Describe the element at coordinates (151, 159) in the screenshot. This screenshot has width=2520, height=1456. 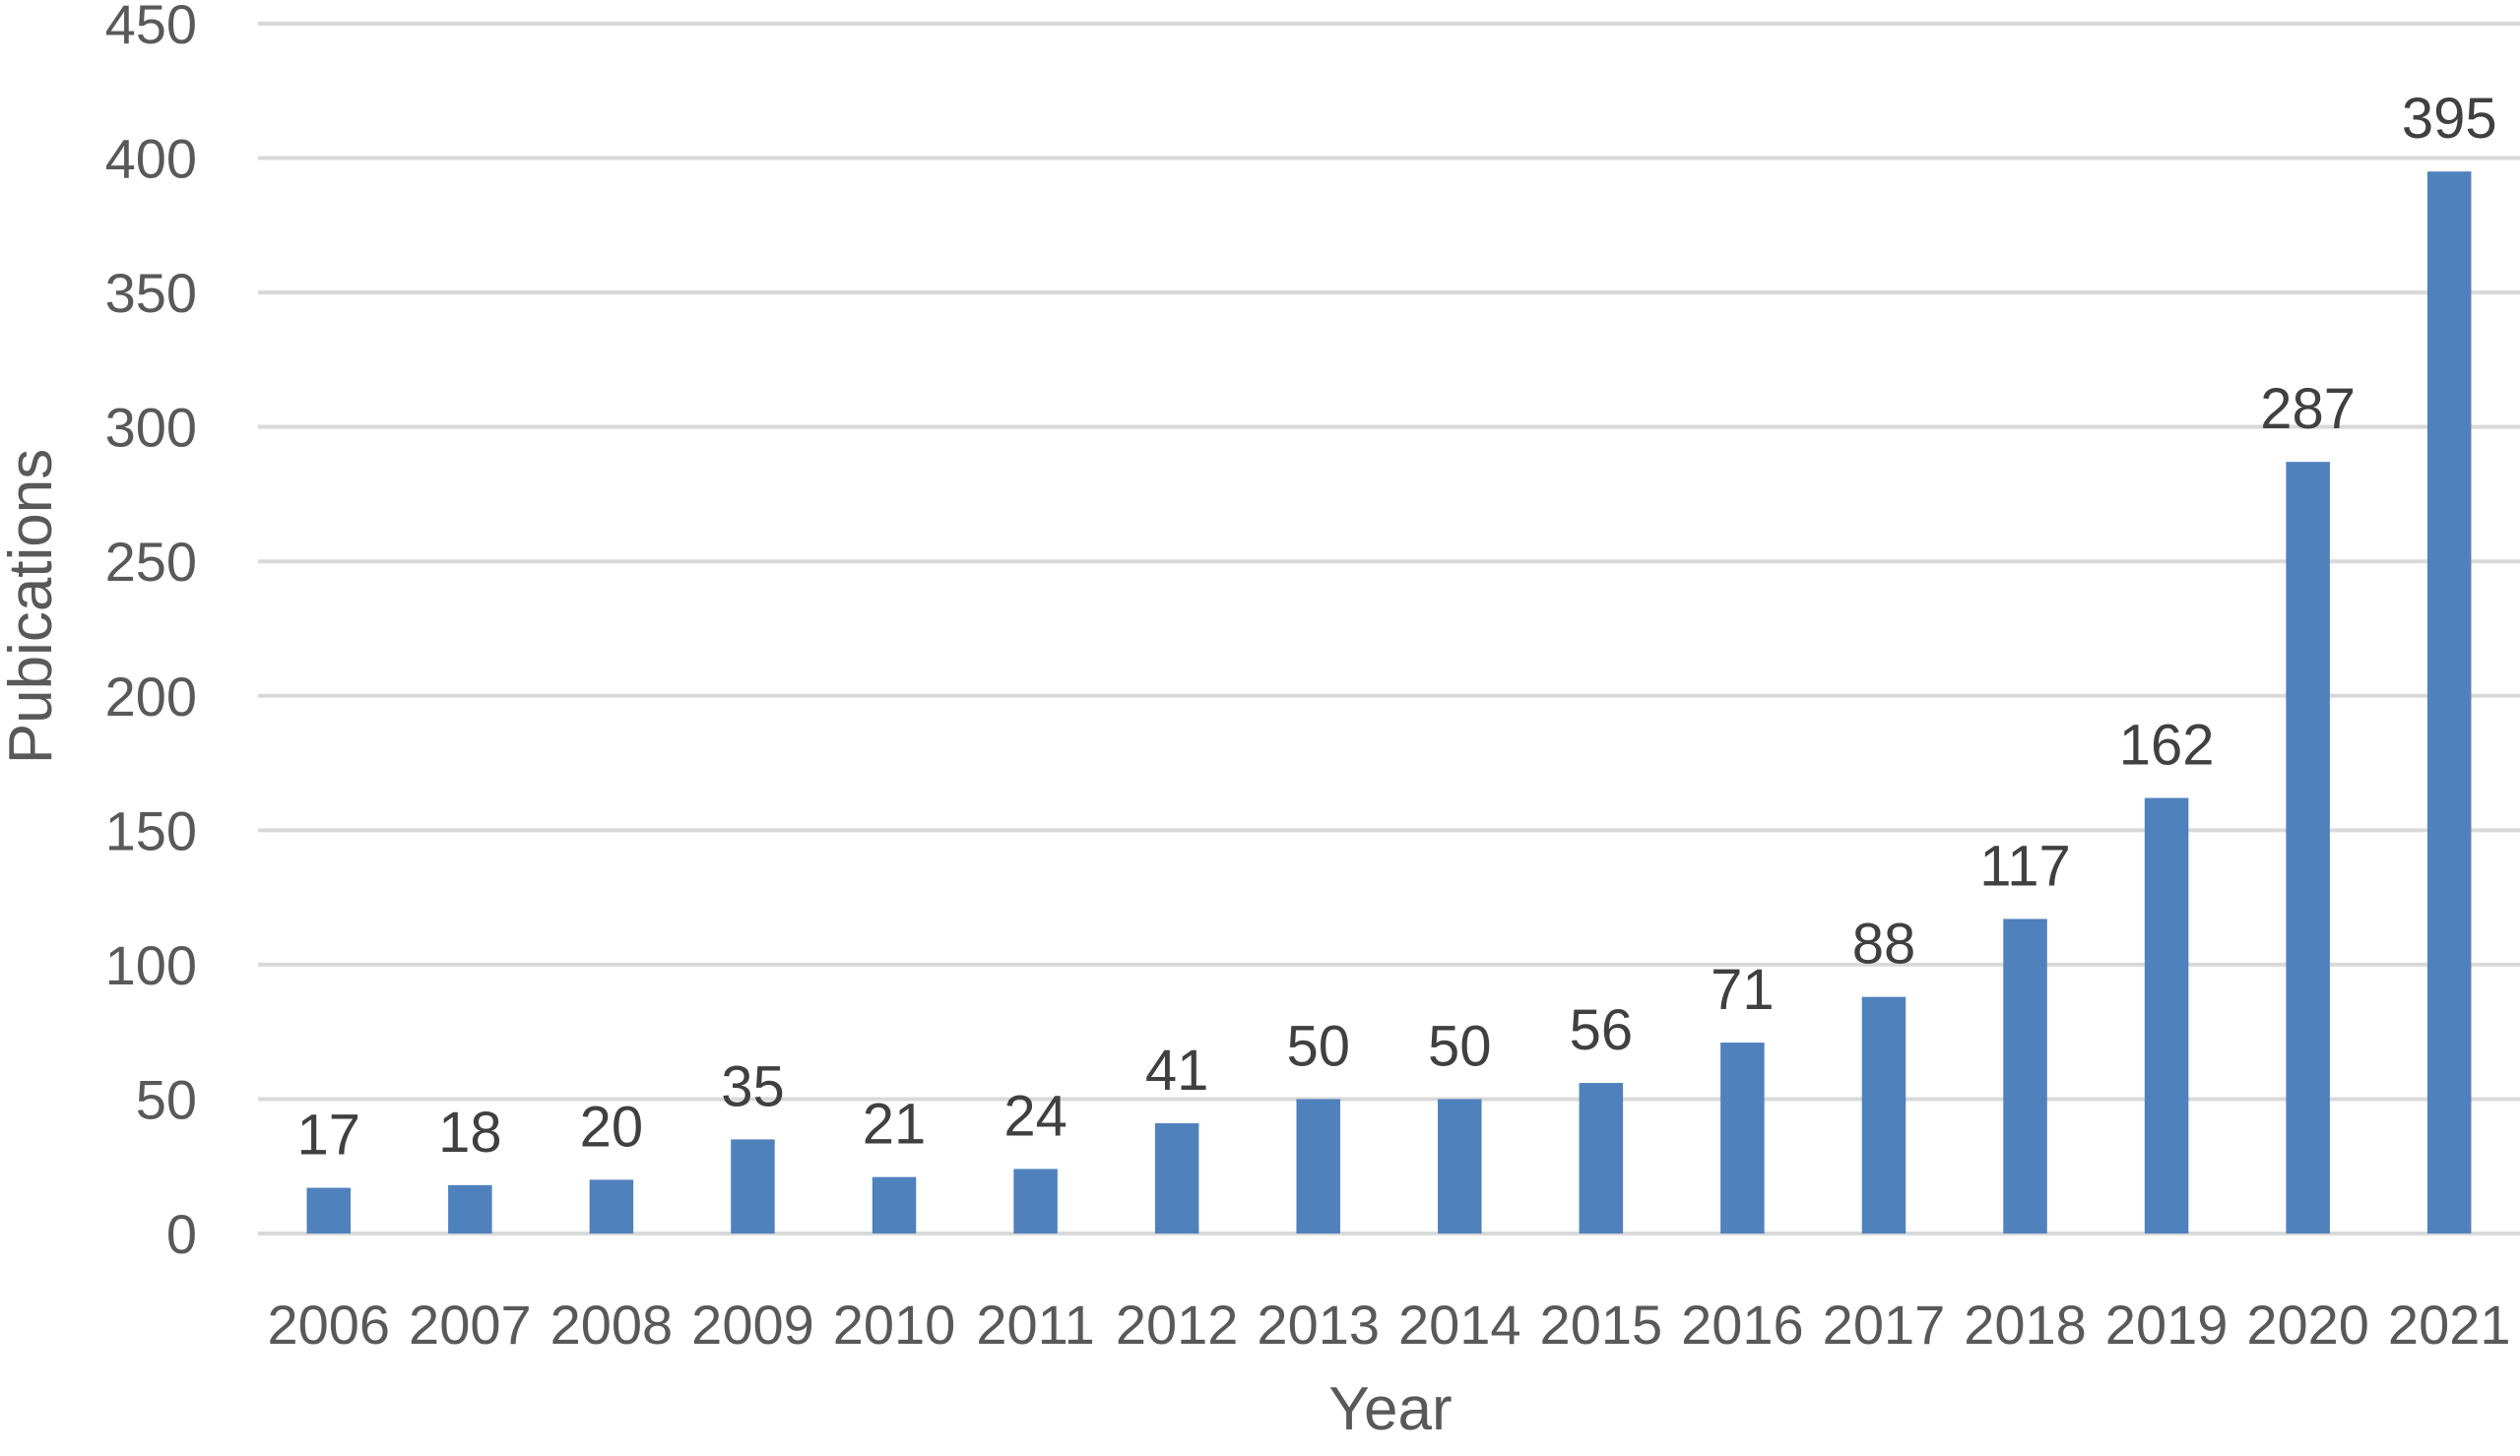
I see `y-tick-label: 400` at that location.